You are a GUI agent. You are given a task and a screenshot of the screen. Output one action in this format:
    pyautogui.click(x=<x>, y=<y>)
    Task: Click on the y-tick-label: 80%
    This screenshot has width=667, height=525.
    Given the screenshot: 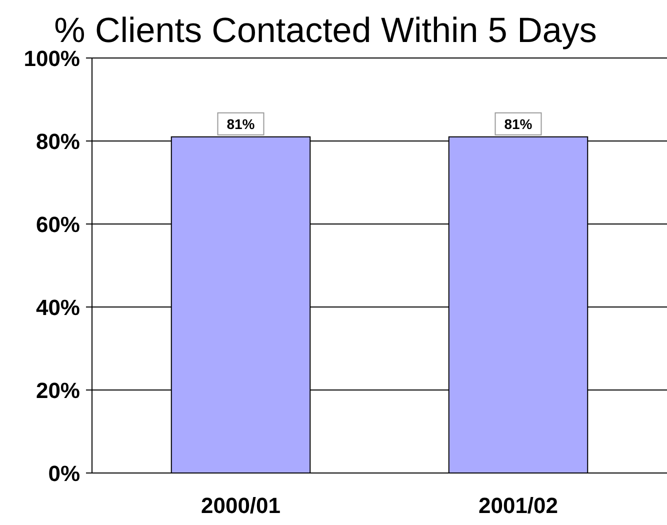 What is the action you would take?
    pyautogui.click(x=58, y=141)
    